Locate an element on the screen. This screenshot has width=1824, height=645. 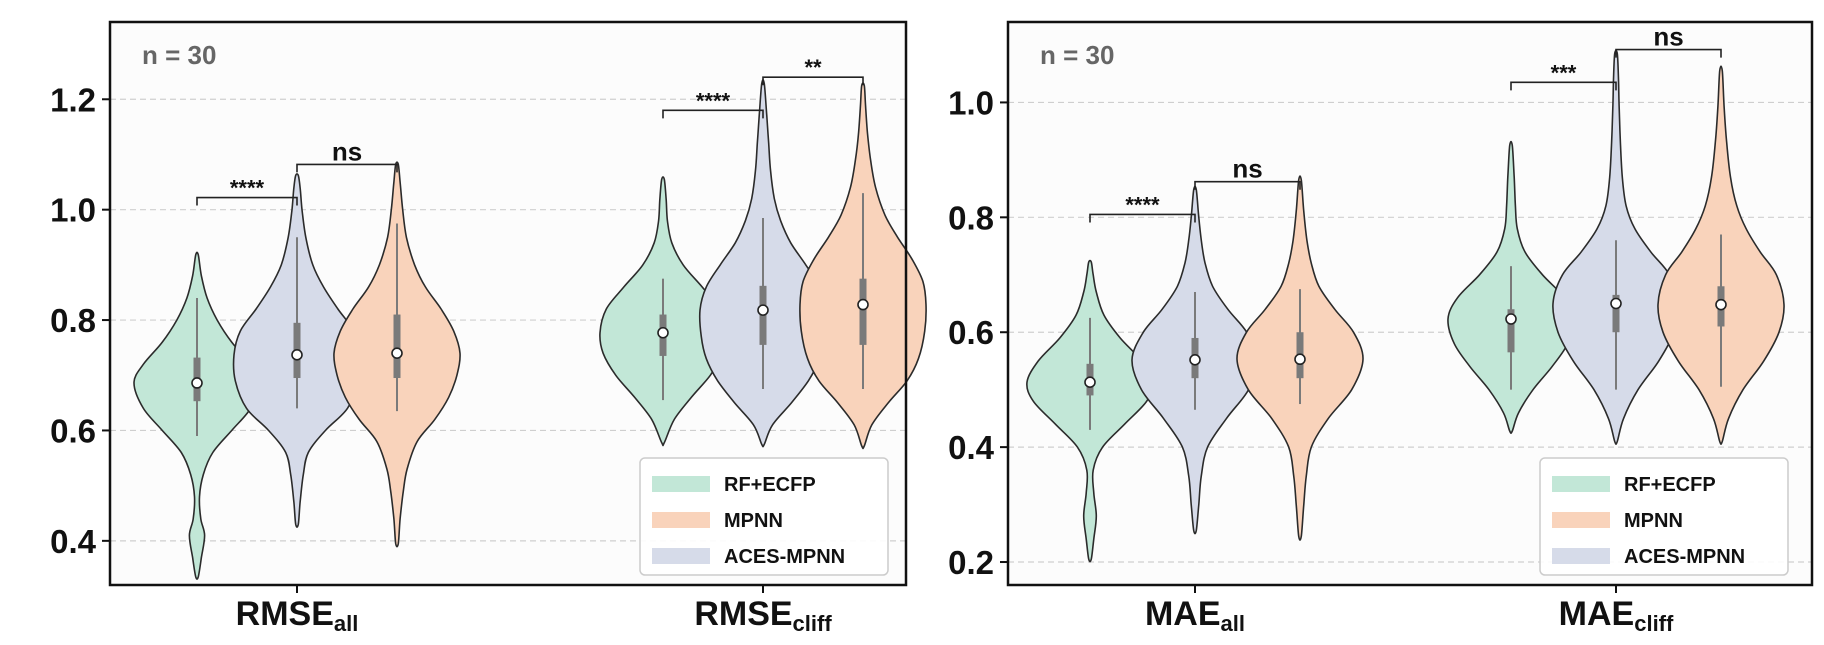
x-axis-category-label: MAEcliff is located at coordinates (1616, 615).